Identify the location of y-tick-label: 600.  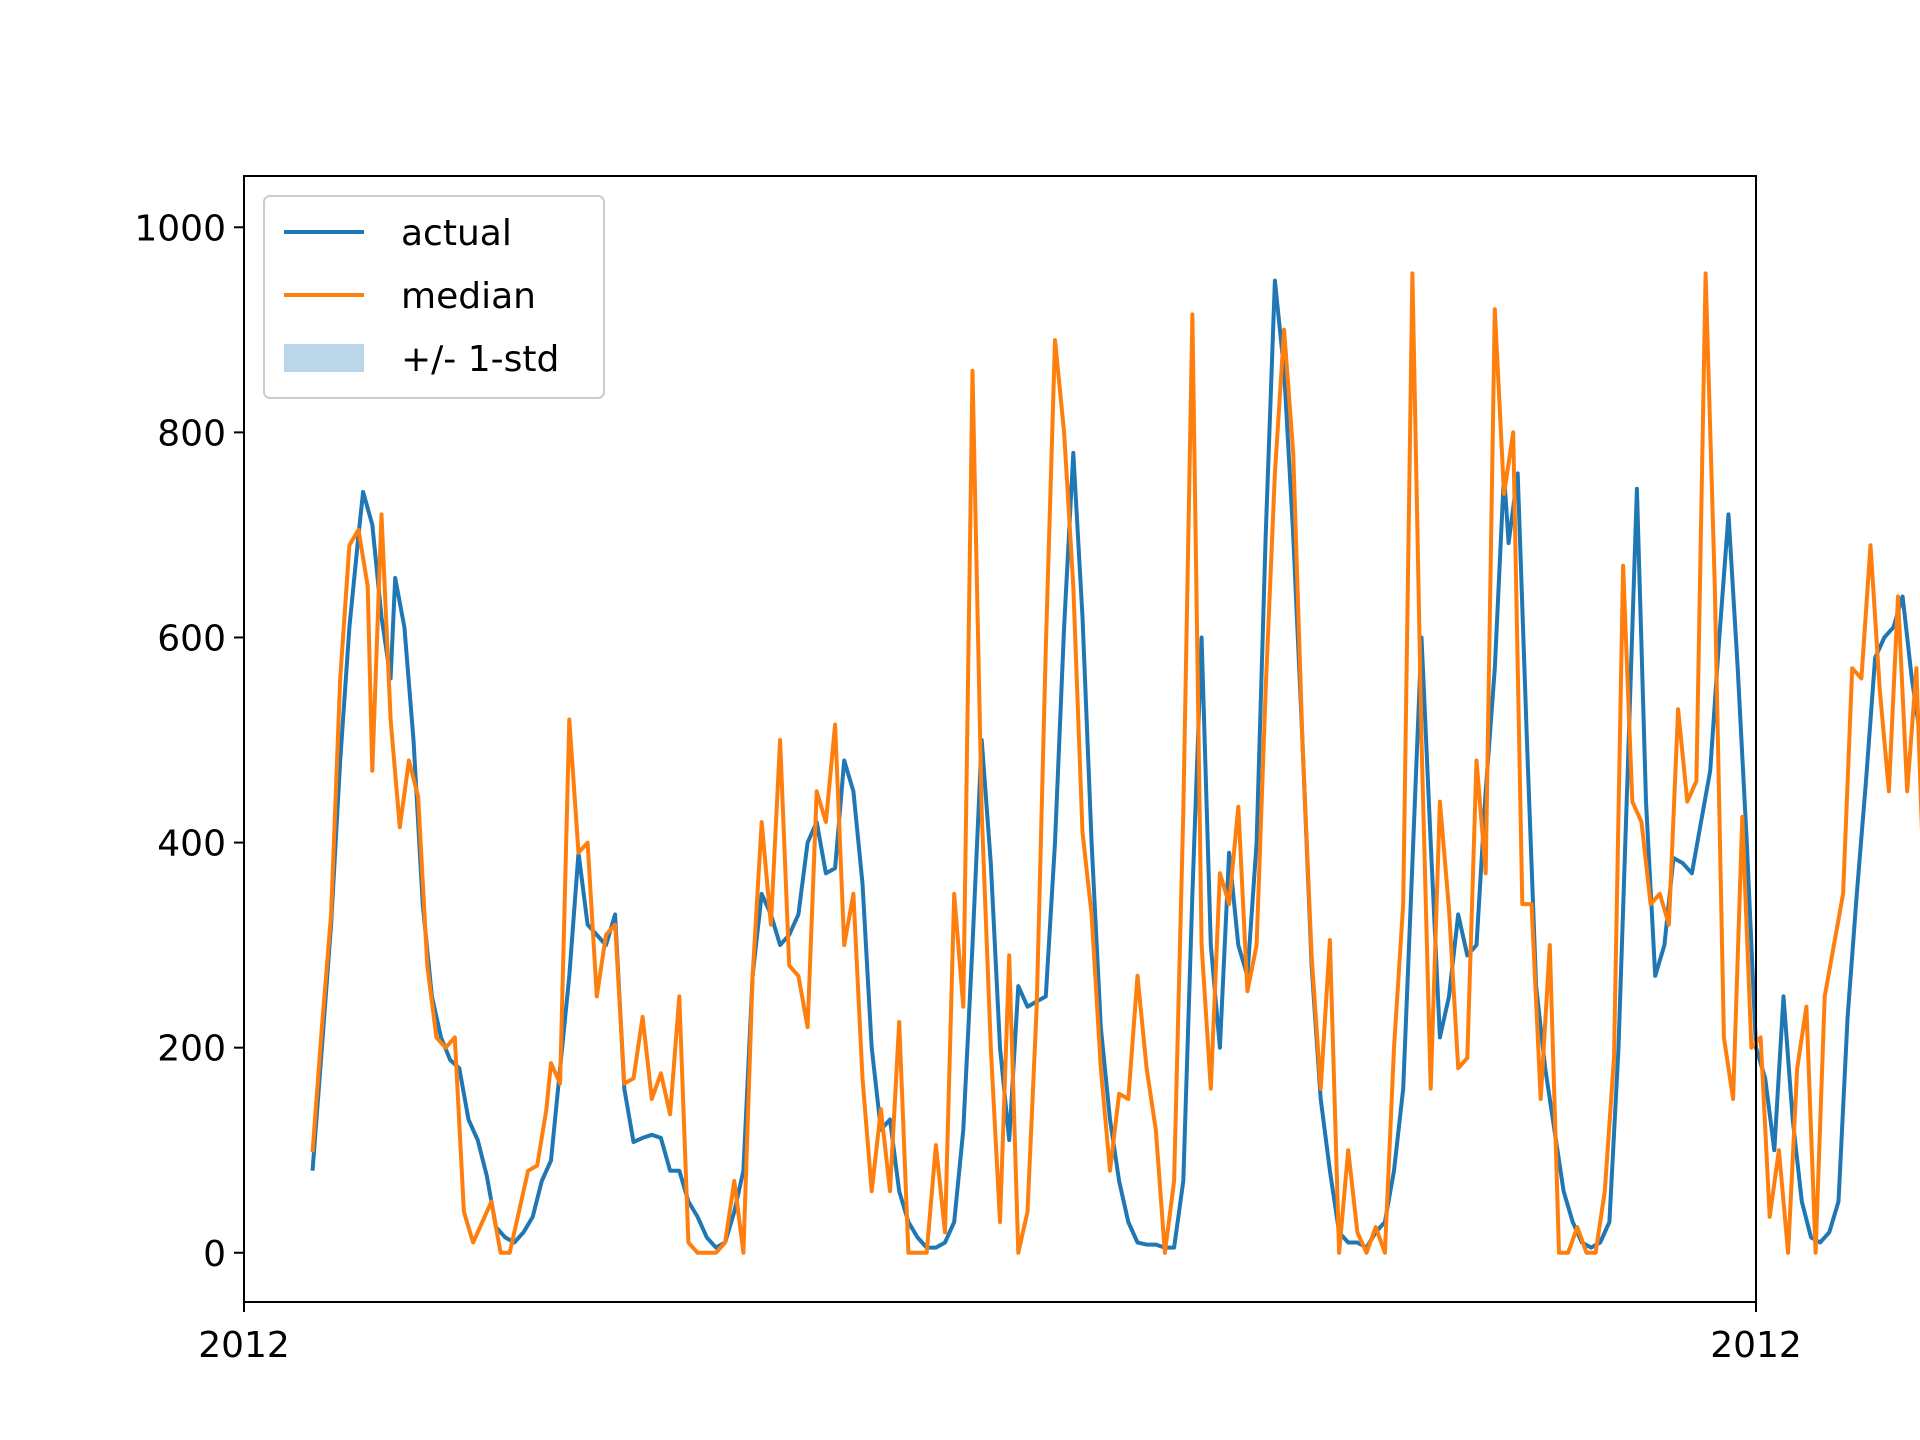
(191, 638).